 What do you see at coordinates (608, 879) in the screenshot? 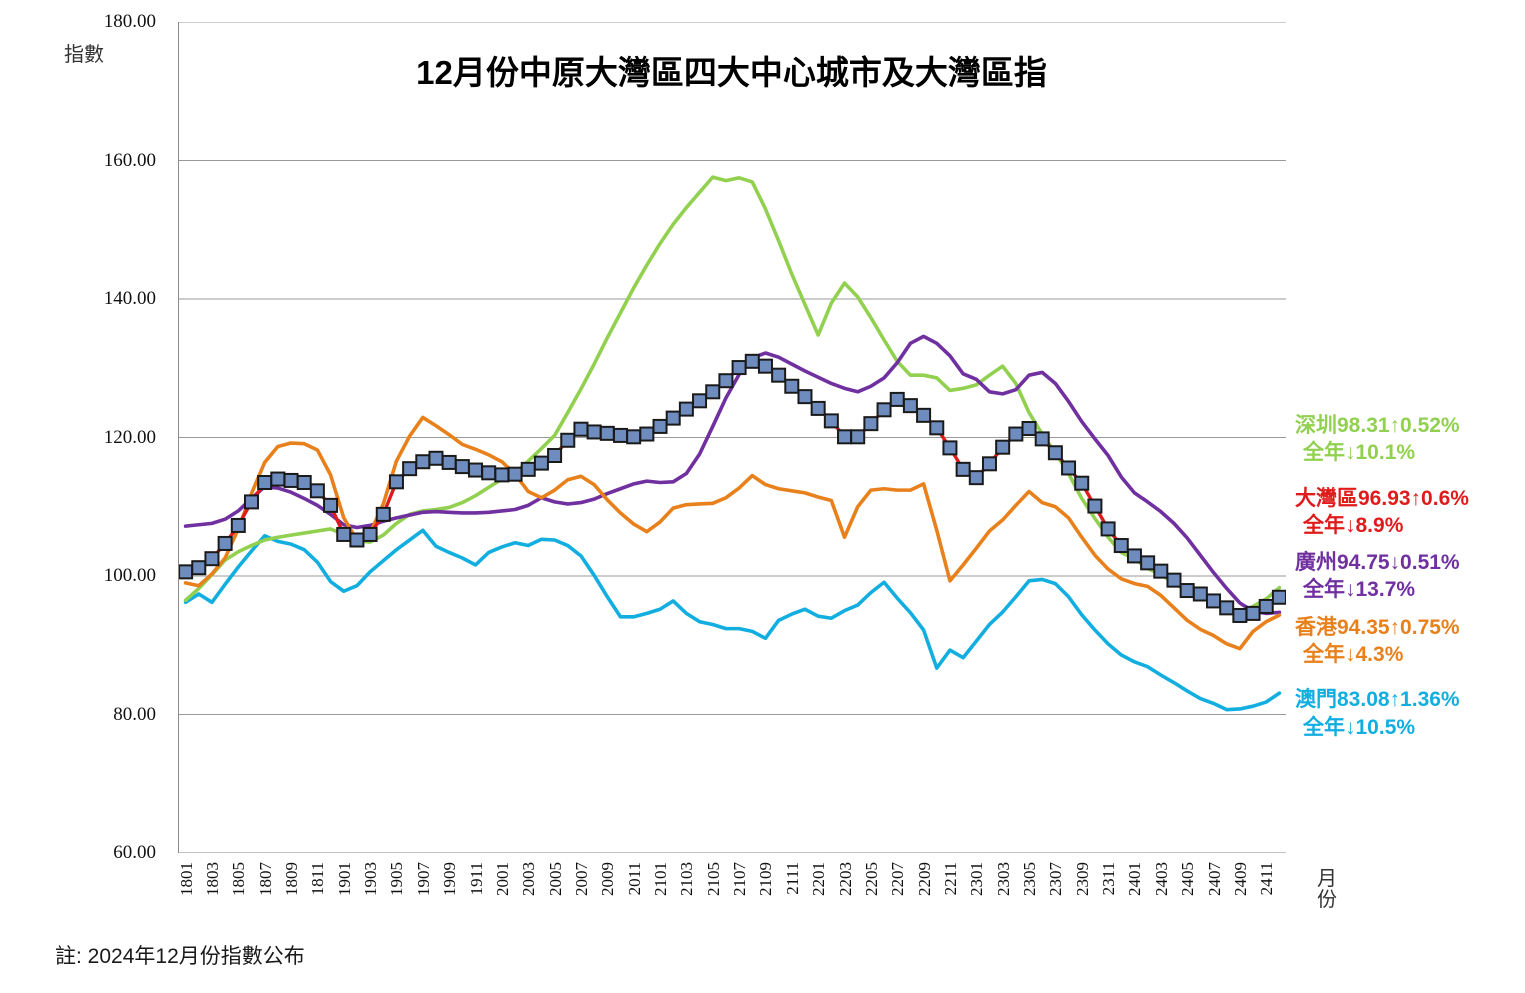
I see `x-axis-tick-label: 2009` at bounding box center [608, 879].